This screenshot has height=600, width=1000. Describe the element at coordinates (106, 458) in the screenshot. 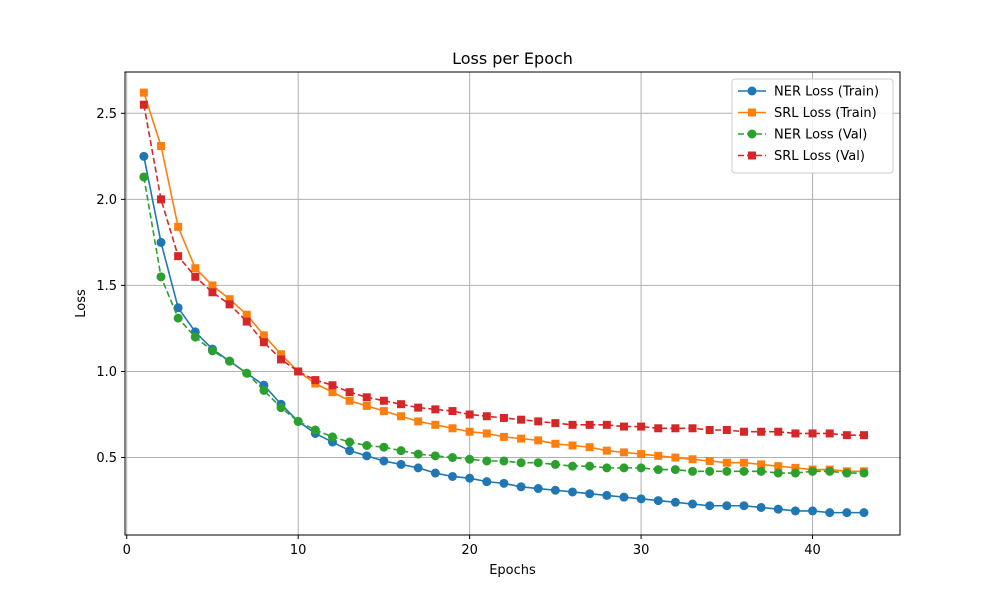

I see `y-tick-label: 0.5` at that location.